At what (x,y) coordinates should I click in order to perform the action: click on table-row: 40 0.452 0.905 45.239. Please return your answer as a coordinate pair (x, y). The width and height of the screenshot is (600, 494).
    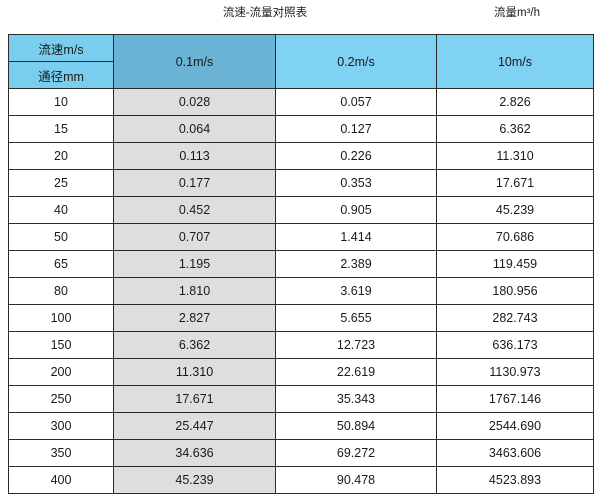
    Looking at the image, I should click on (301, 210).